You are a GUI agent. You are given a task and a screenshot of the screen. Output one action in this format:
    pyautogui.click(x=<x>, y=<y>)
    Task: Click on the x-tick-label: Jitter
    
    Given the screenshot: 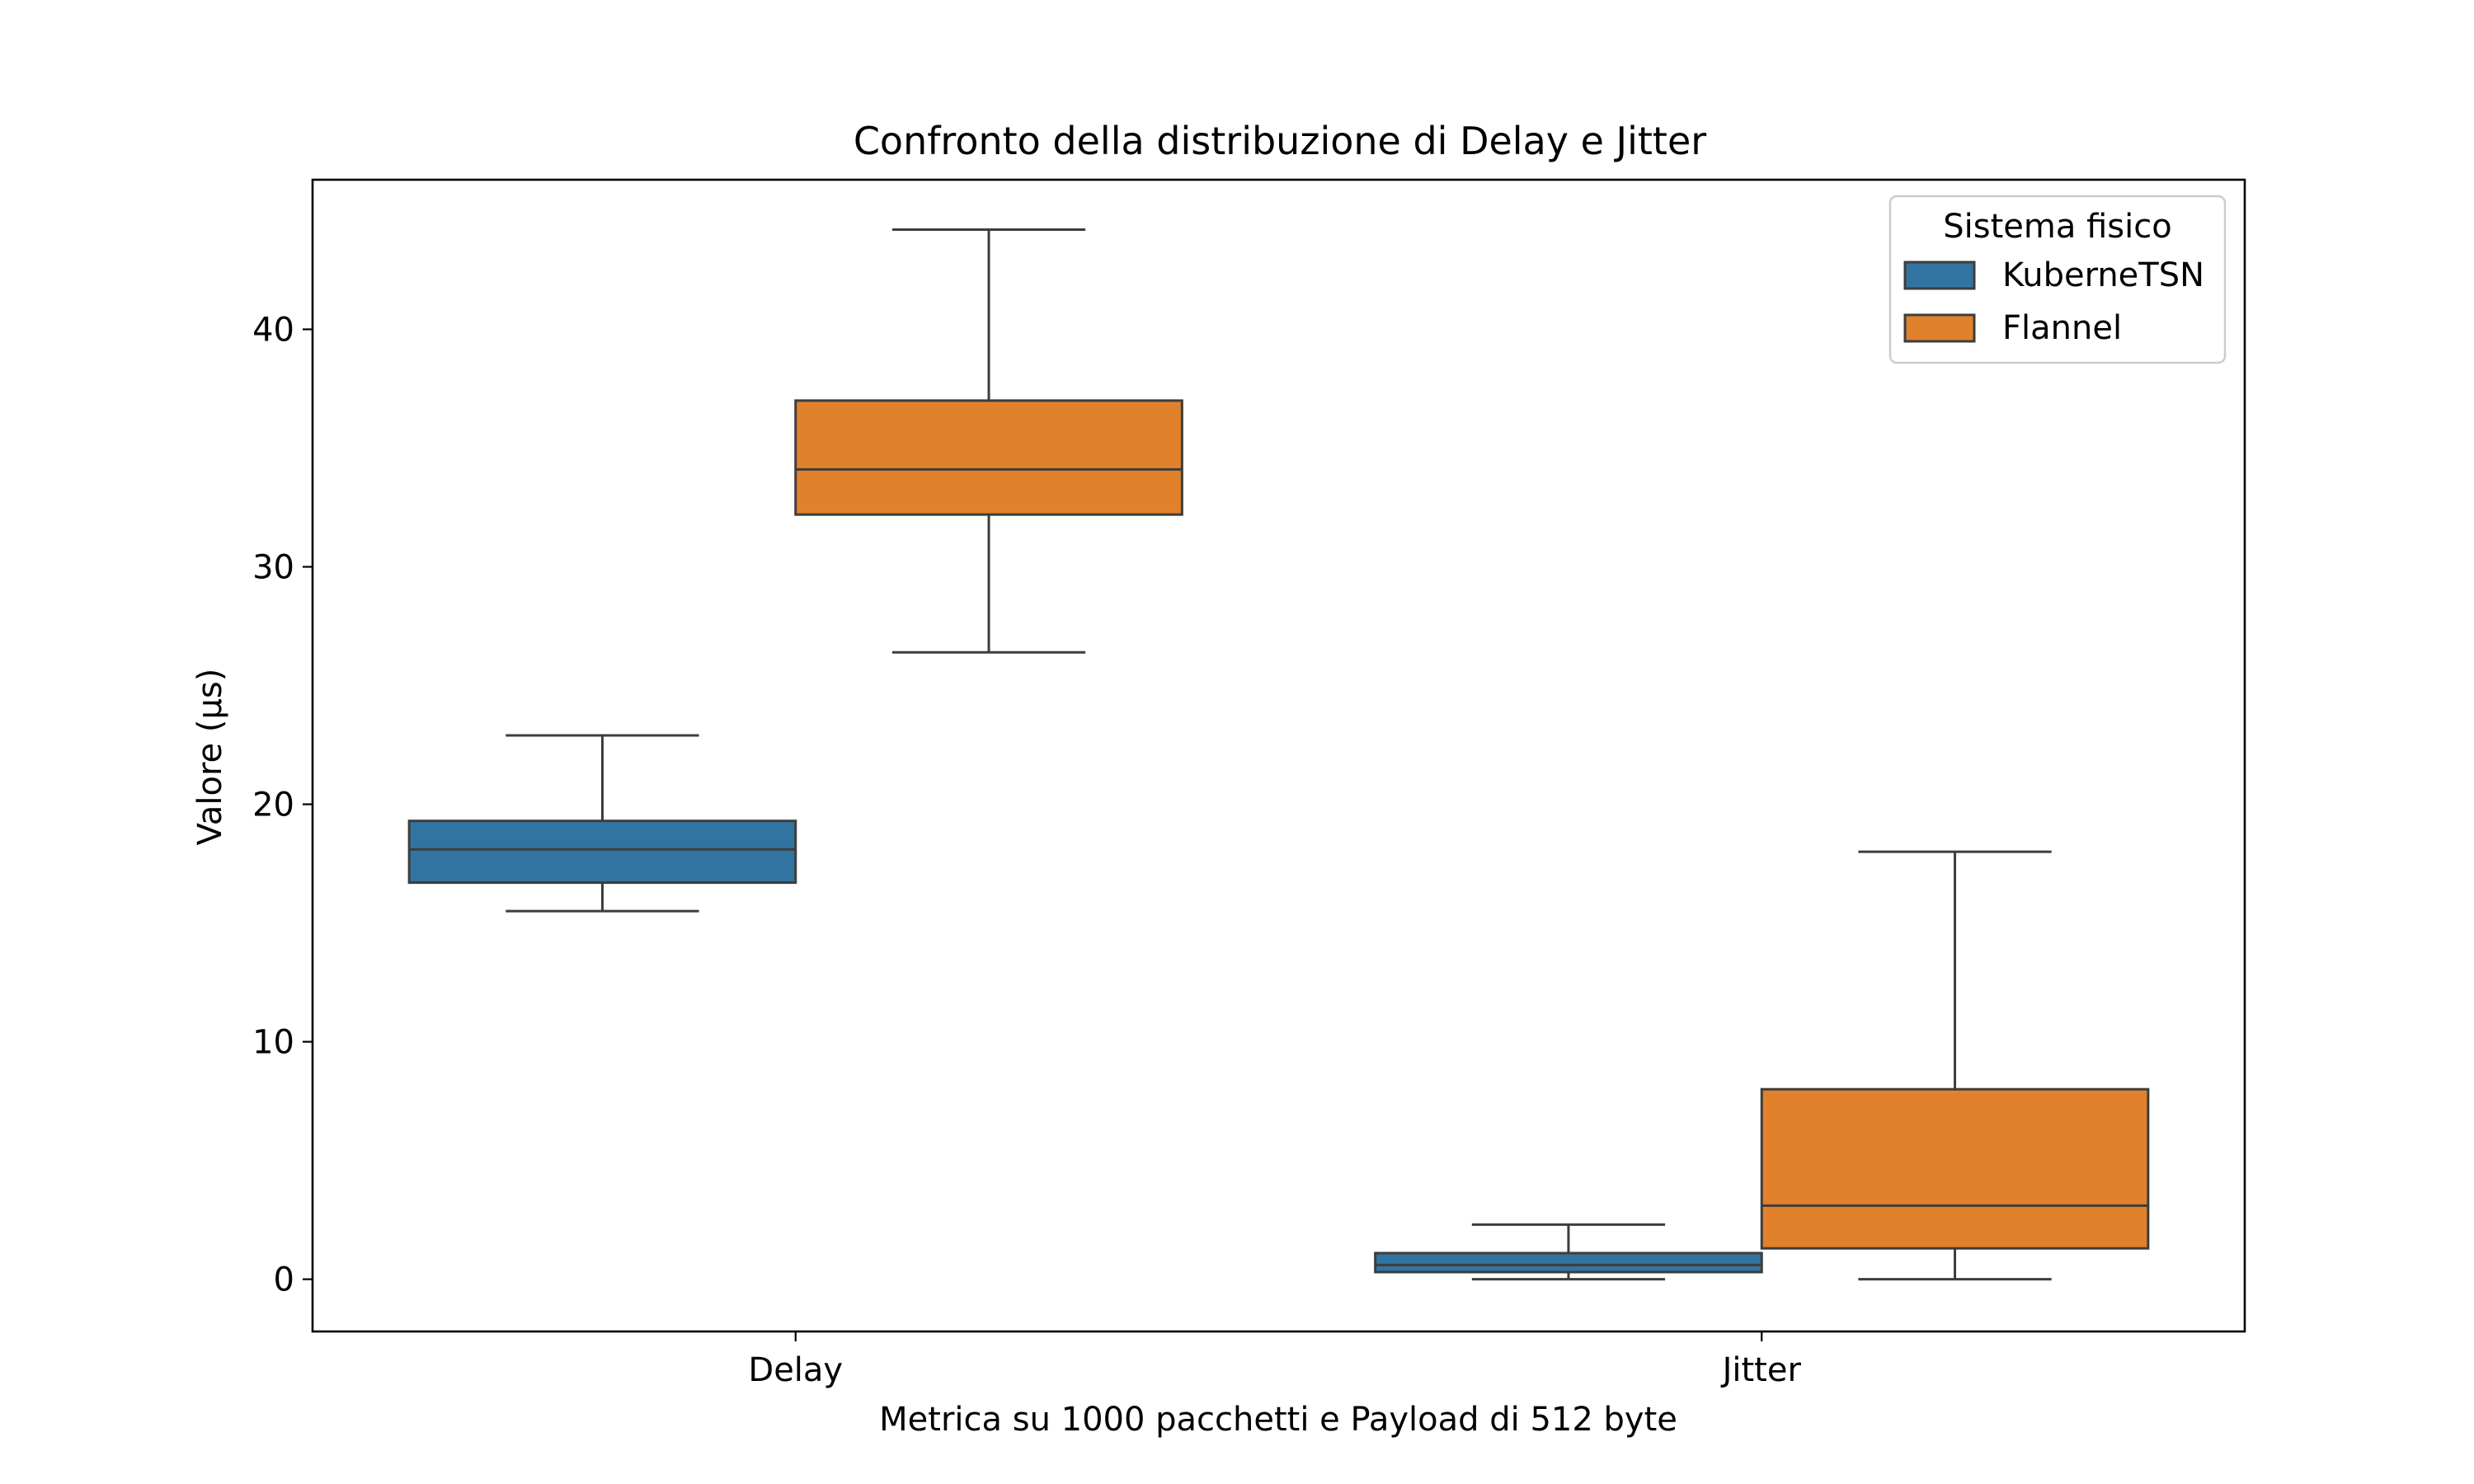 What is the action you would take?
    pyautogui.click(x=1761, y=1370)
    